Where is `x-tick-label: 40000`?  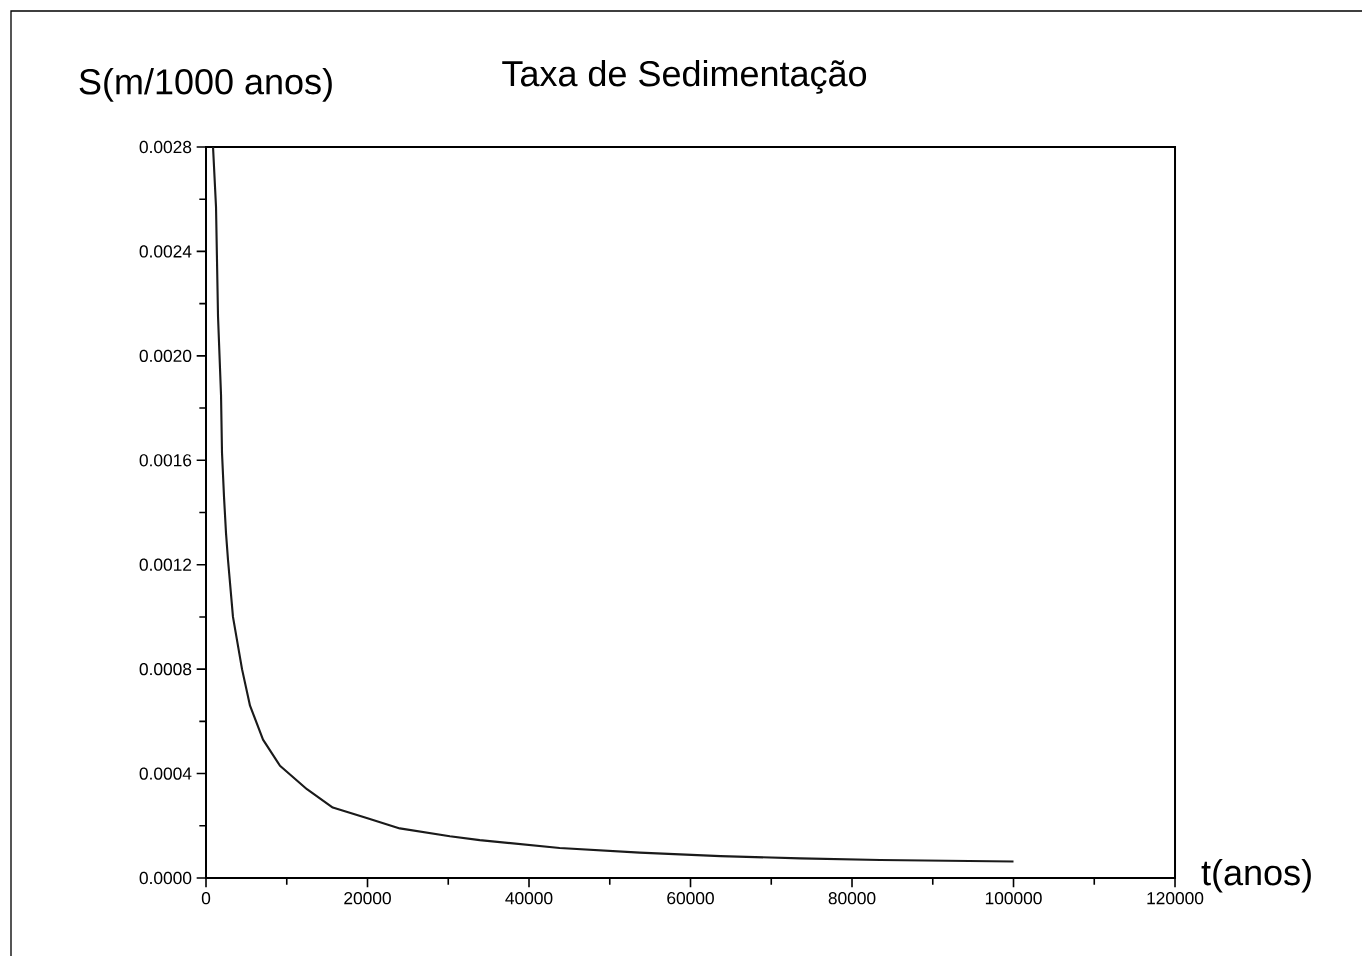 x-tick-label: 40000 is located at coordinates (529, 898).